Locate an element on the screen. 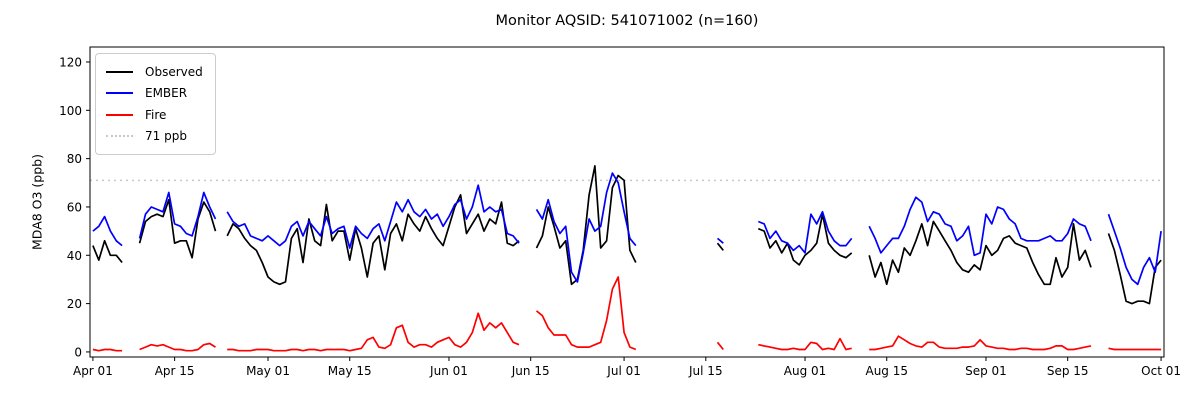 This screenshot has height=400, width=1200. legend-item-ember: EMBER is located at coordinates (154, 94).